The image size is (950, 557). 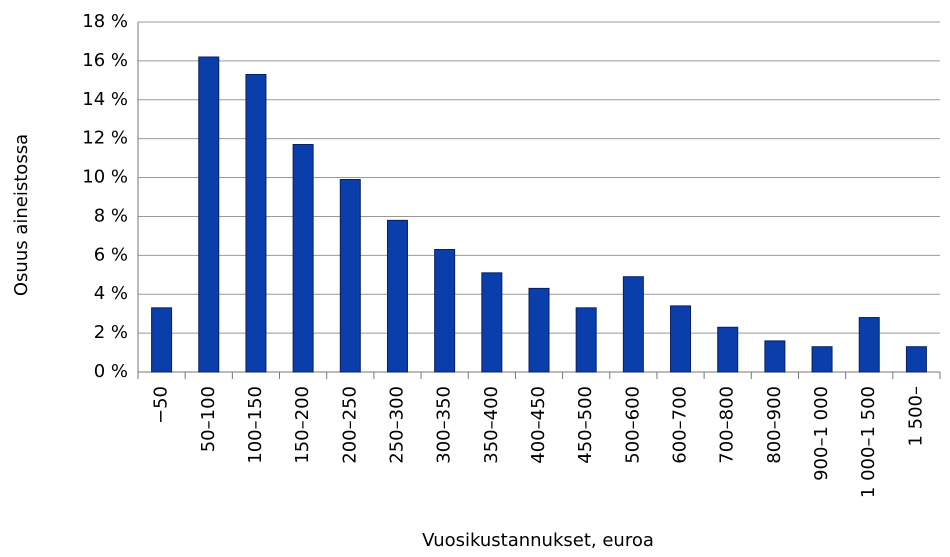 What do you see at coordinates (105, 60) in the screenshot?
I see `y-tick-label: 16 %` at bounding box center [105, 60].